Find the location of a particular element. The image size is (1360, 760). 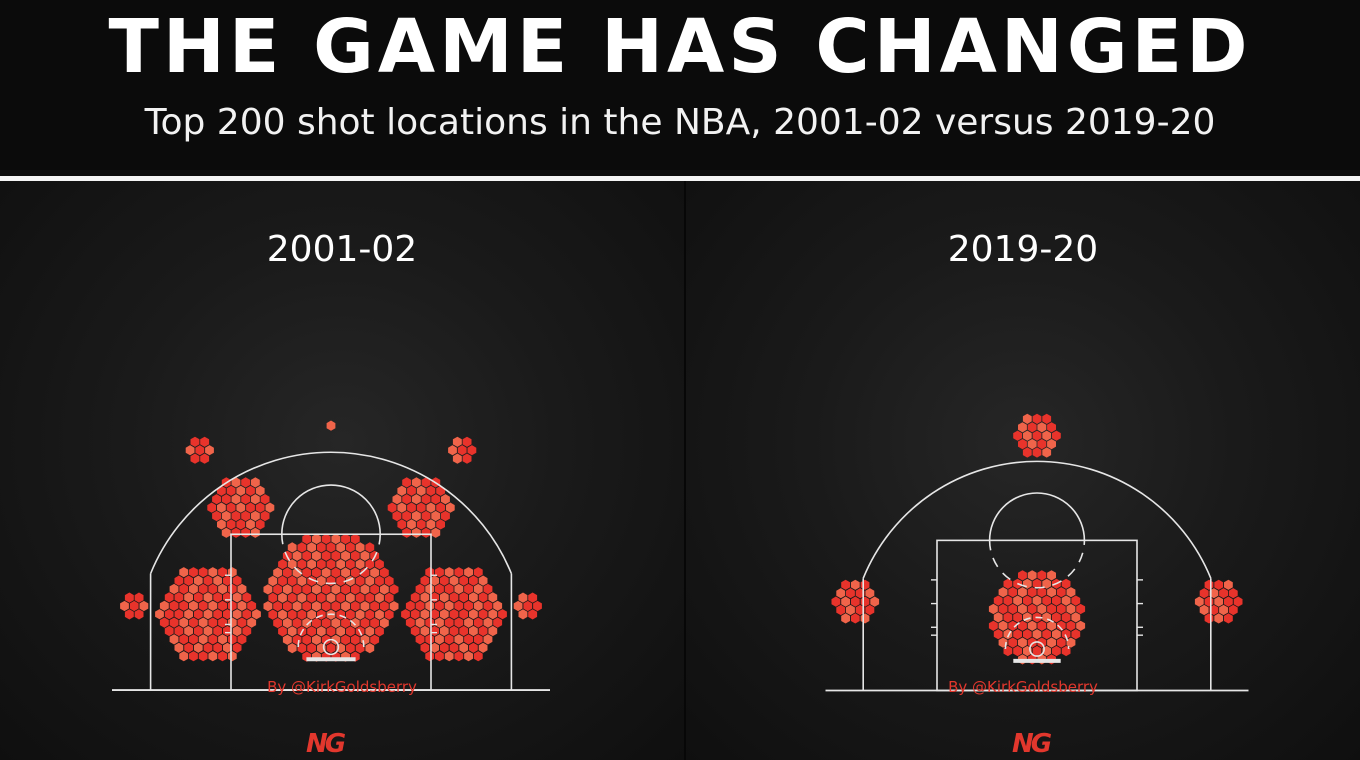

season-title-right: 2019-20 is located at coordinates (1023, 249).